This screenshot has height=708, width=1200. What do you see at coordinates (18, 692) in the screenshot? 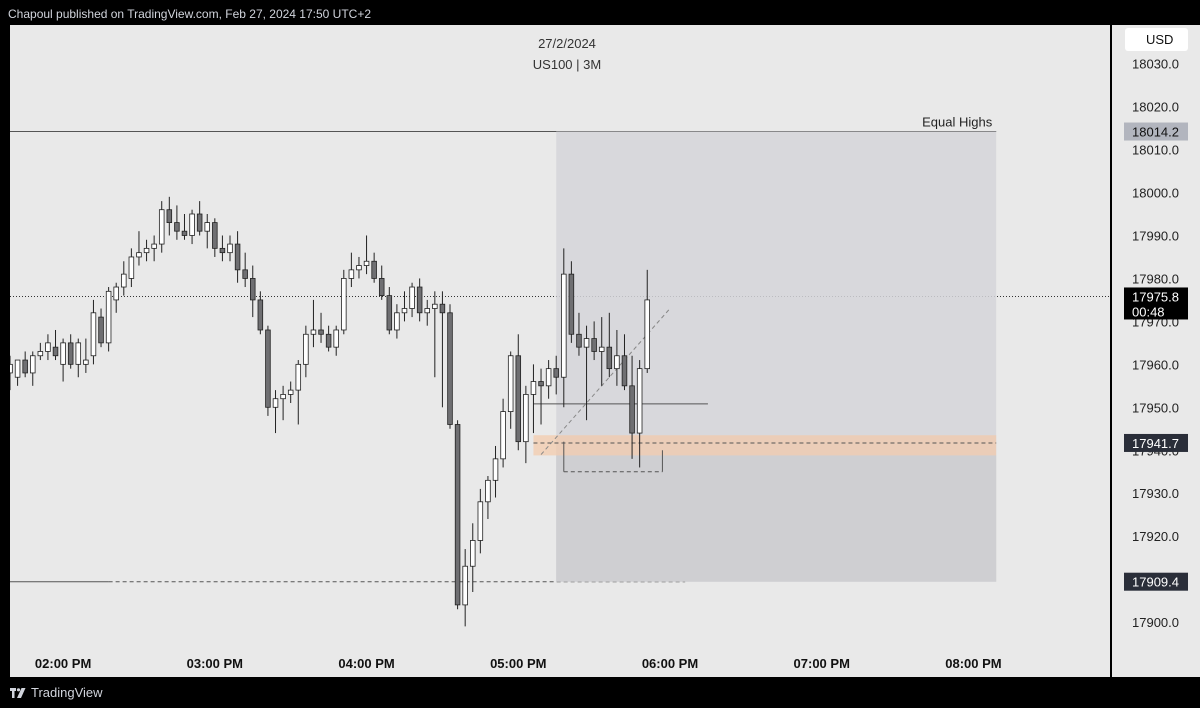
I see `tradingview-logo-icon` at bounding box center [18, 692].